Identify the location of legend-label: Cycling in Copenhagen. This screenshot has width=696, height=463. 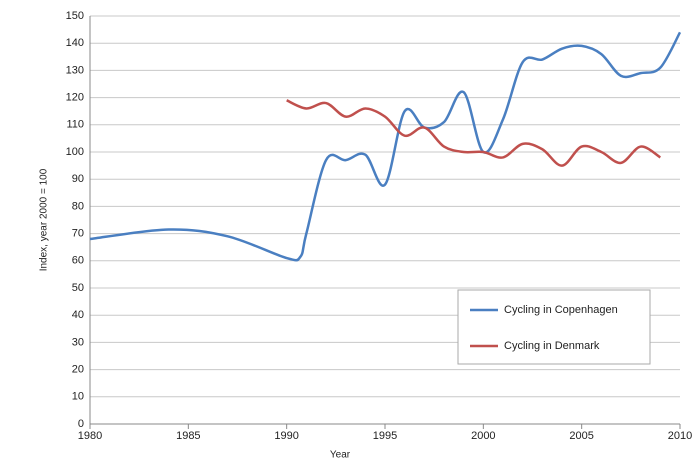
(561, 310).